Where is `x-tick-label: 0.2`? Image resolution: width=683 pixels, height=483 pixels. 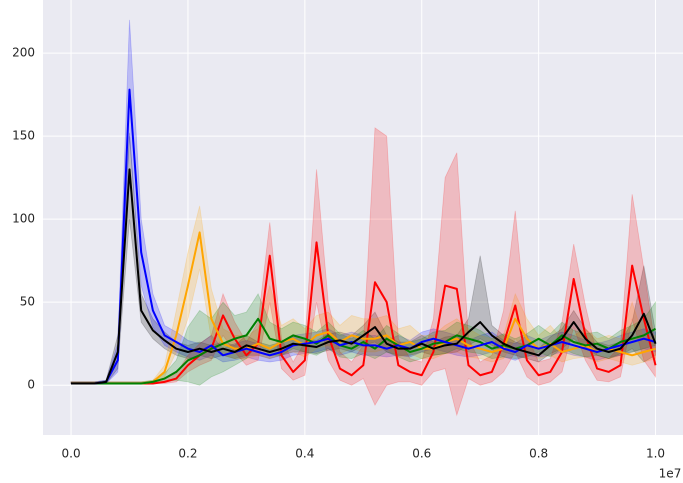 x-tick-label: 0.2 is located at coordinates (187, 454).